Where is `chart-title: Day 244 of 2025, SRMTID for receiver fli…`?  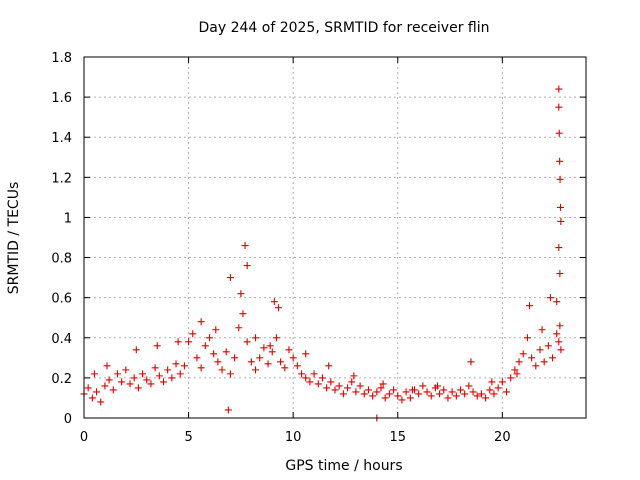
chart-title: Day 244 of 2025, SRMTID for receiver fli… is located at coordinates (344, 28).